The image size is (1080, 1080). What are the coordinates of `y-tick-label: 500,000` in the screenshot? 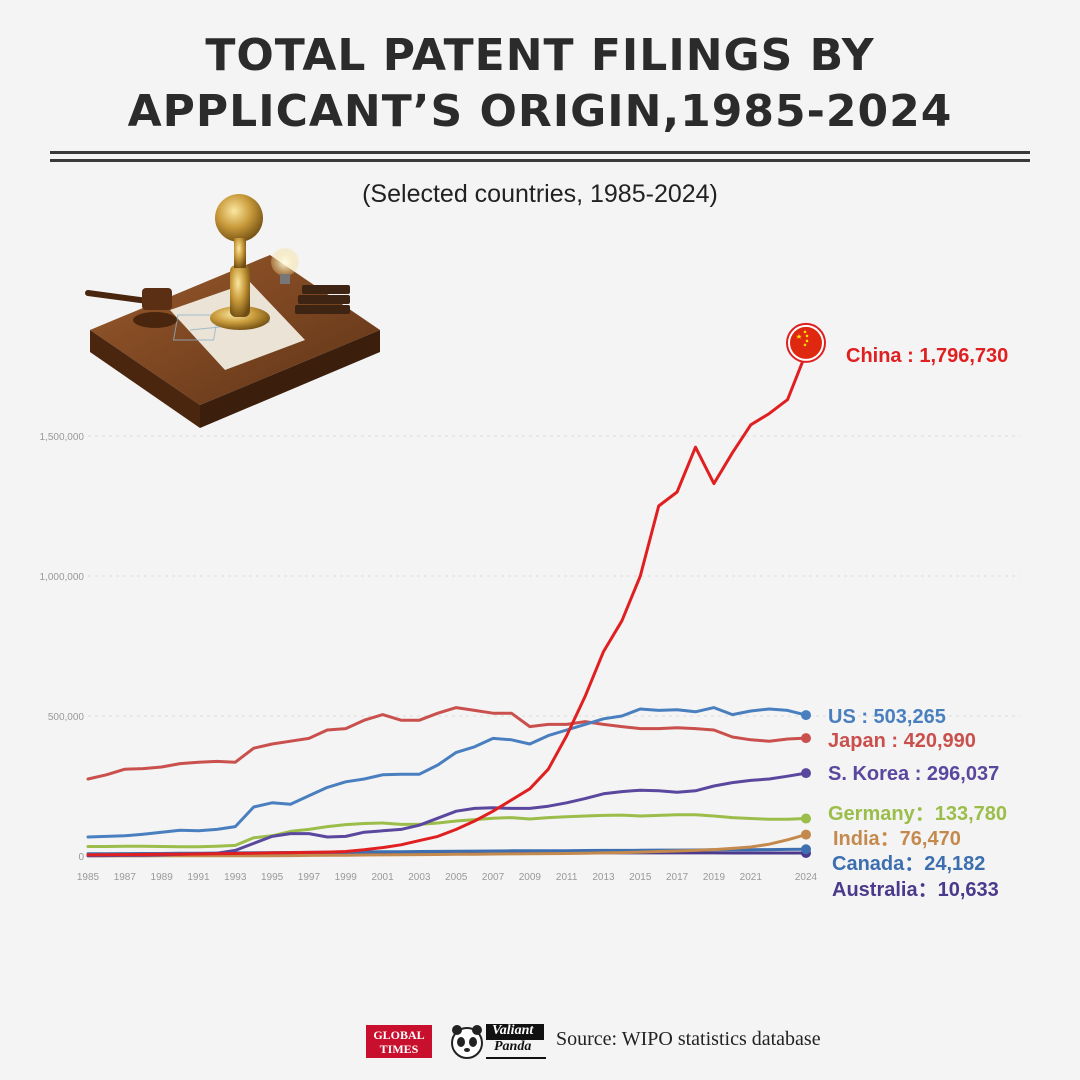 It's located at (66, 717).